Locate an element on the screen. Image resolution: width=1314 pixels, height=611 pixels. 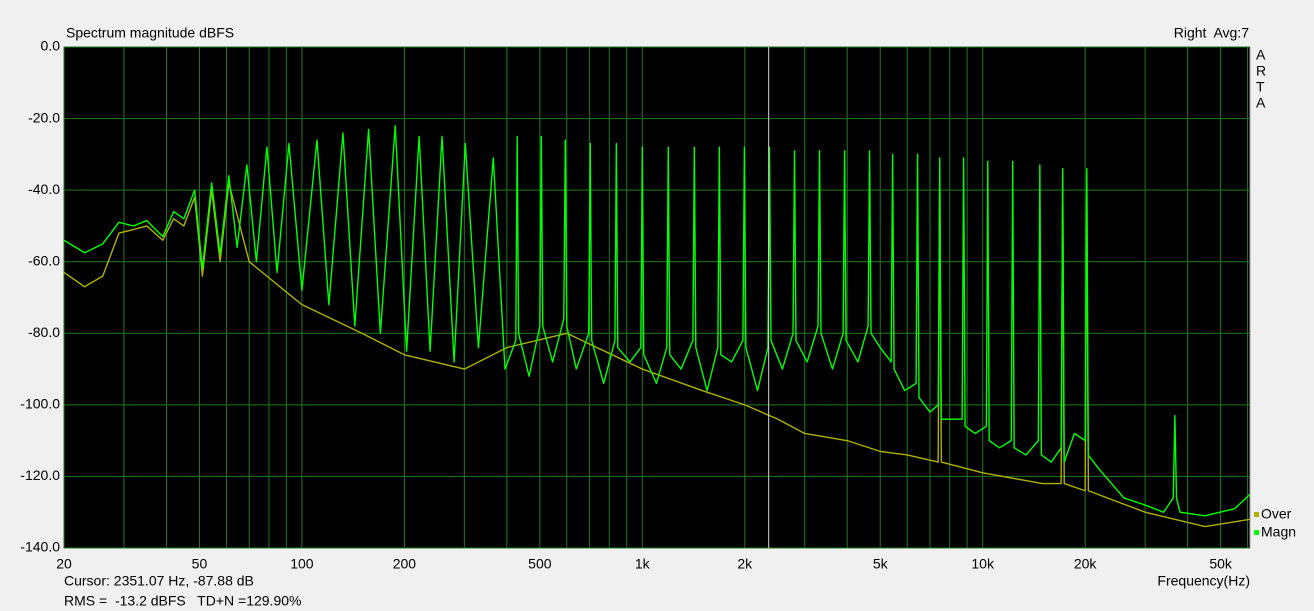
watermark-letter: R is located at coordinates (1261, 71).